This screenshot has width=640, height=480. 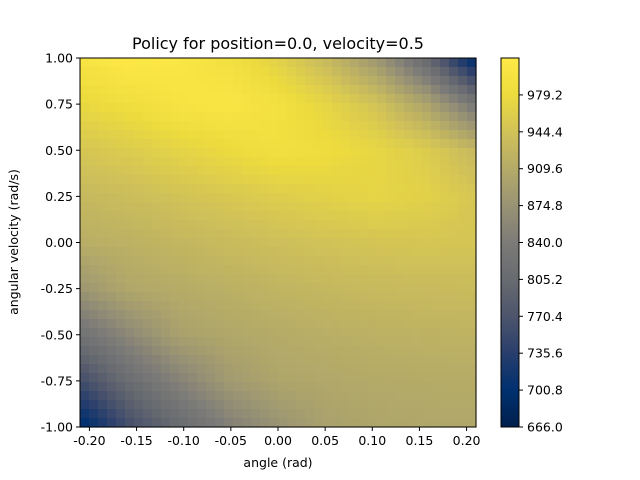 What do you see at coordinates (545, 242) in the screenshot?
I see `colorbar-tick-label: 840.0` at bounding box center [545, 242].